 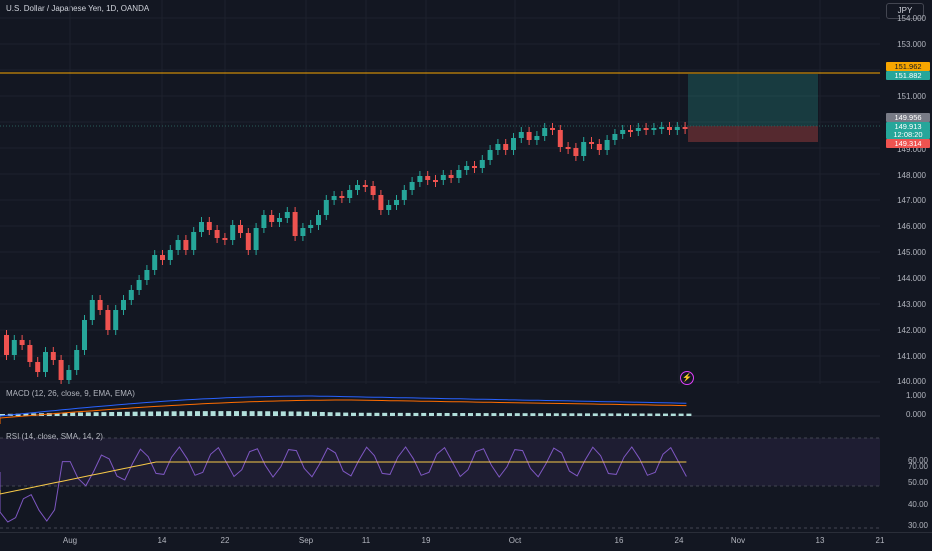 What do you see at coordinates (911, 330) in the screenshot?
I see `price-tick: 142.000` at bounding box center [911, 330].